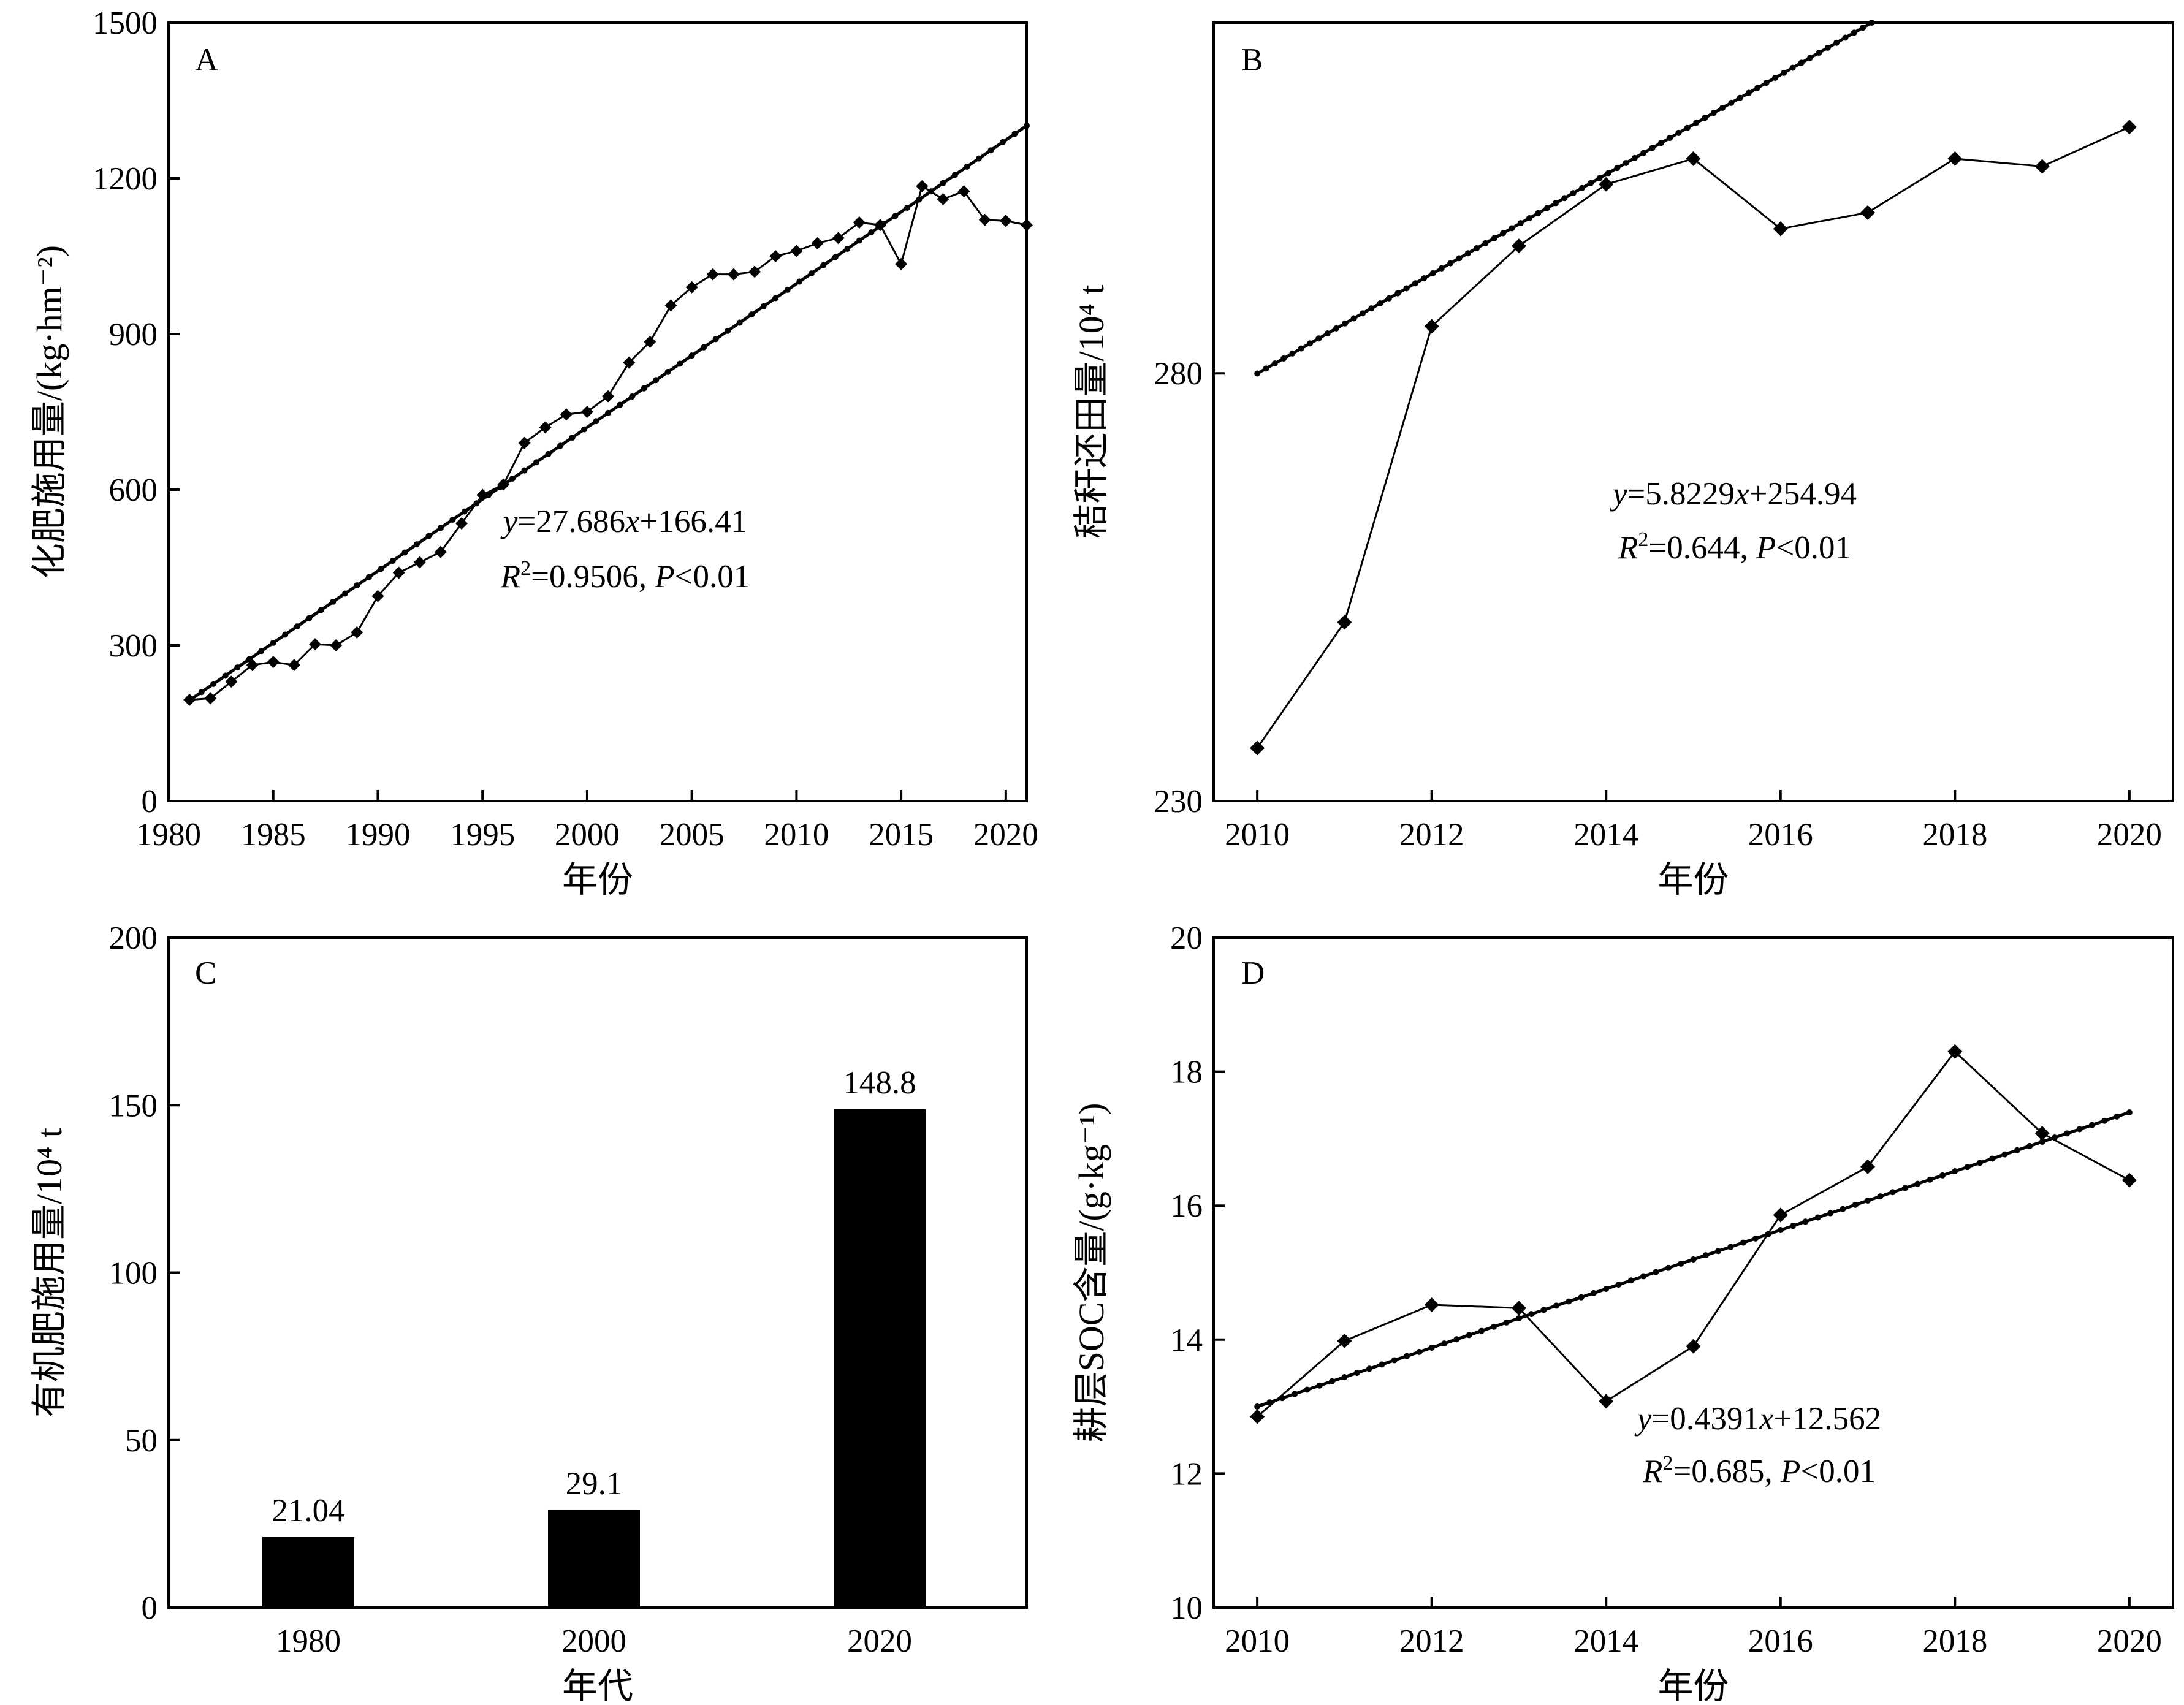 This screenshot has height=1705, width=2184. Describe the element at coordinates (49, 412) in the screenshot. I see `y-axis-label: 化肥施用量/(kg·hm⁻²)` at that location.